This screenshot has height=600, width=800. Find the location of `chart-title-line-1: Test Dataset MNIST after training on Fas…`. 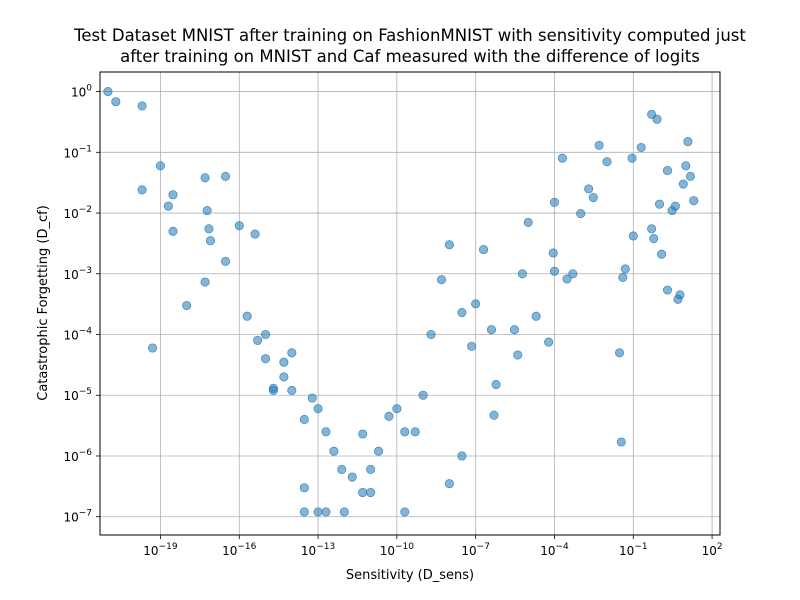

chart-title-line-1: Test Dataset MNIST after training on Fas… is located at coordinates (410, 35).